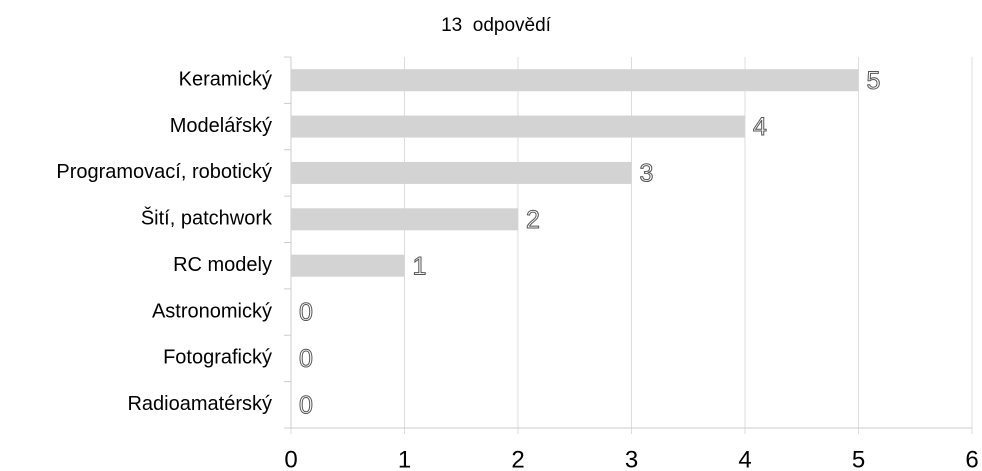 This screenshot has width=982, height=471. What do you see at coordinates (874, 81) in the screenshot?
I see `value-label: 5` at bounding box center [874, 81].